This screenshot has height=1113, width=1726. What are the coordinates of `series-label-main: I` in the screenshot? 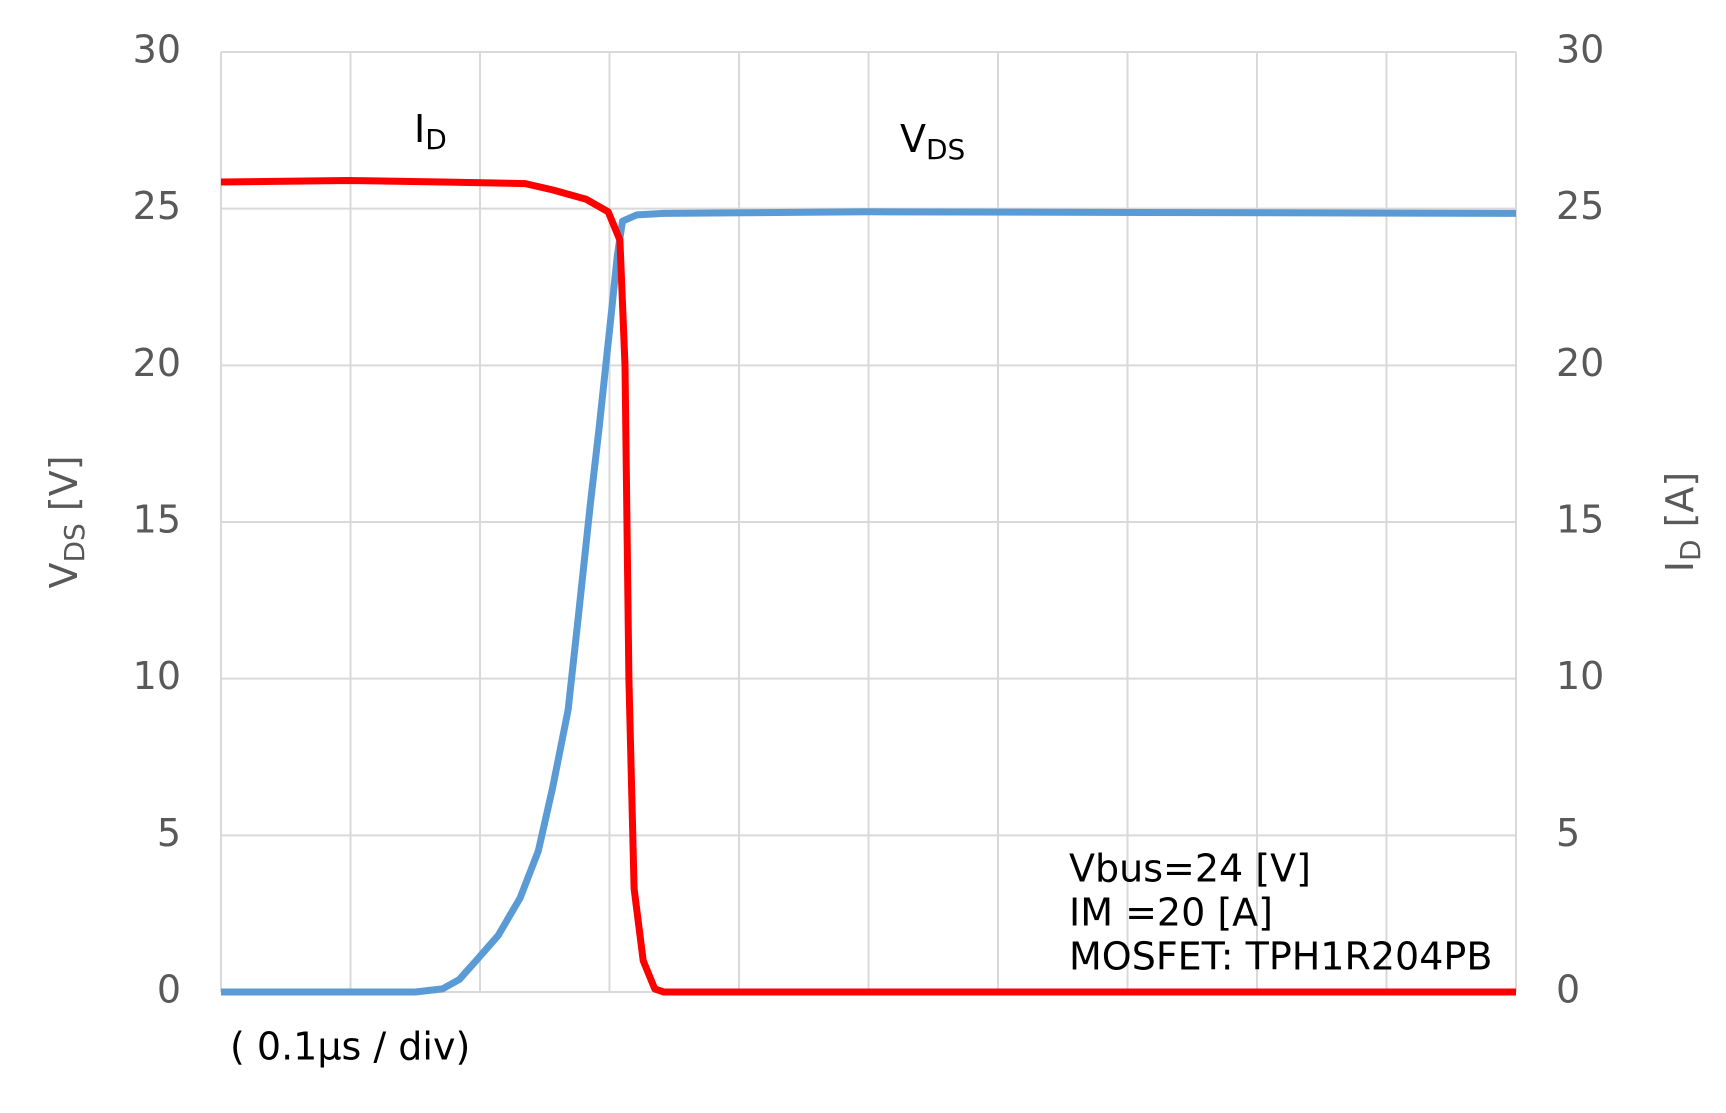 It's located at (419, 129).